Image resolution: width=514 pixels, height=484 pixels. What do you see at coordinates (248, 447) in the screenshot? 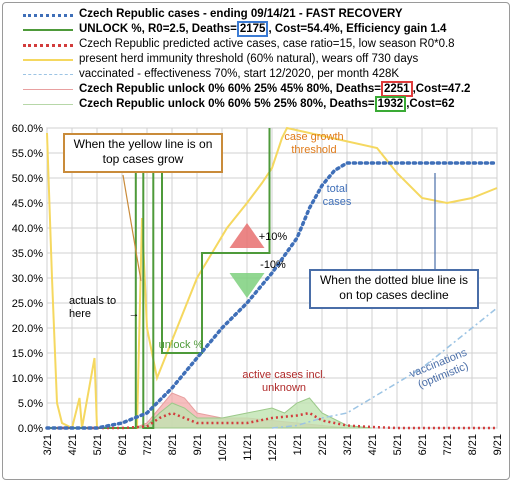
I see `x-tick-label: 11/21` at bounding box center [248, 447].